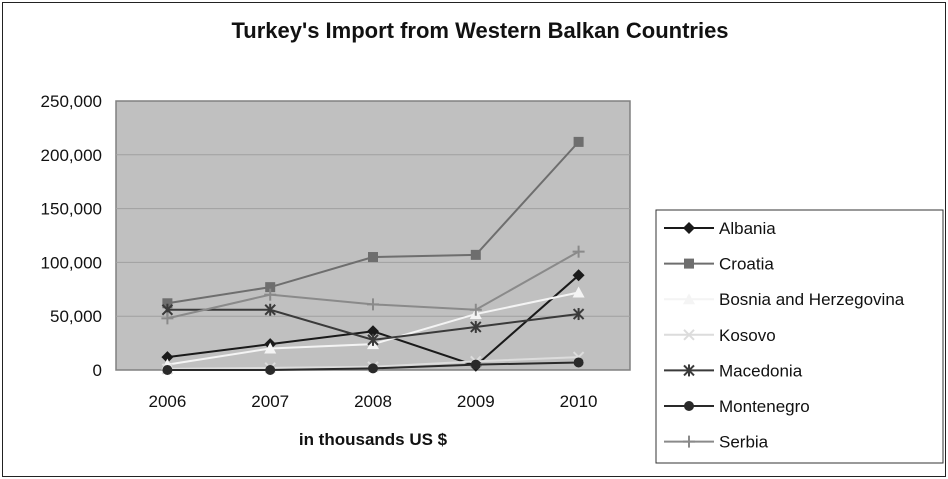 The image size is (948, 479). I want to click on y-tick-label: 150,000, so click(71, 209).